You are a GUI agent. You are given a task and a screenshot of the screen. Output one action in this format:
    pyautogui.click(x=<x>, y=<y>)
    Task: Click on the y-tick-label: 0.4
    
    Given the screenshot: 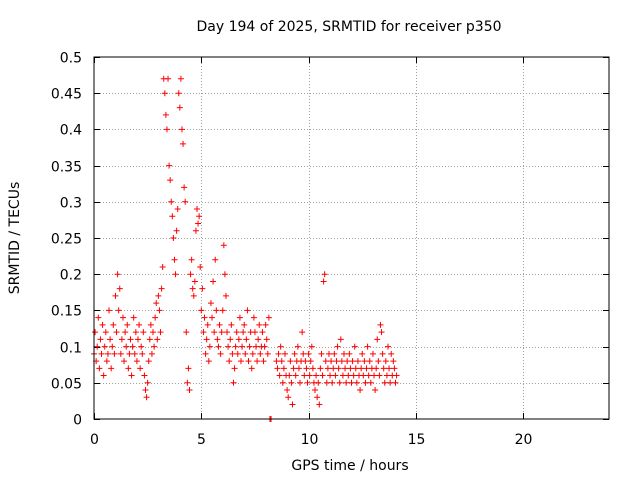 What is the action you would take?
    pyautogui.click(x=71, y=131)
    